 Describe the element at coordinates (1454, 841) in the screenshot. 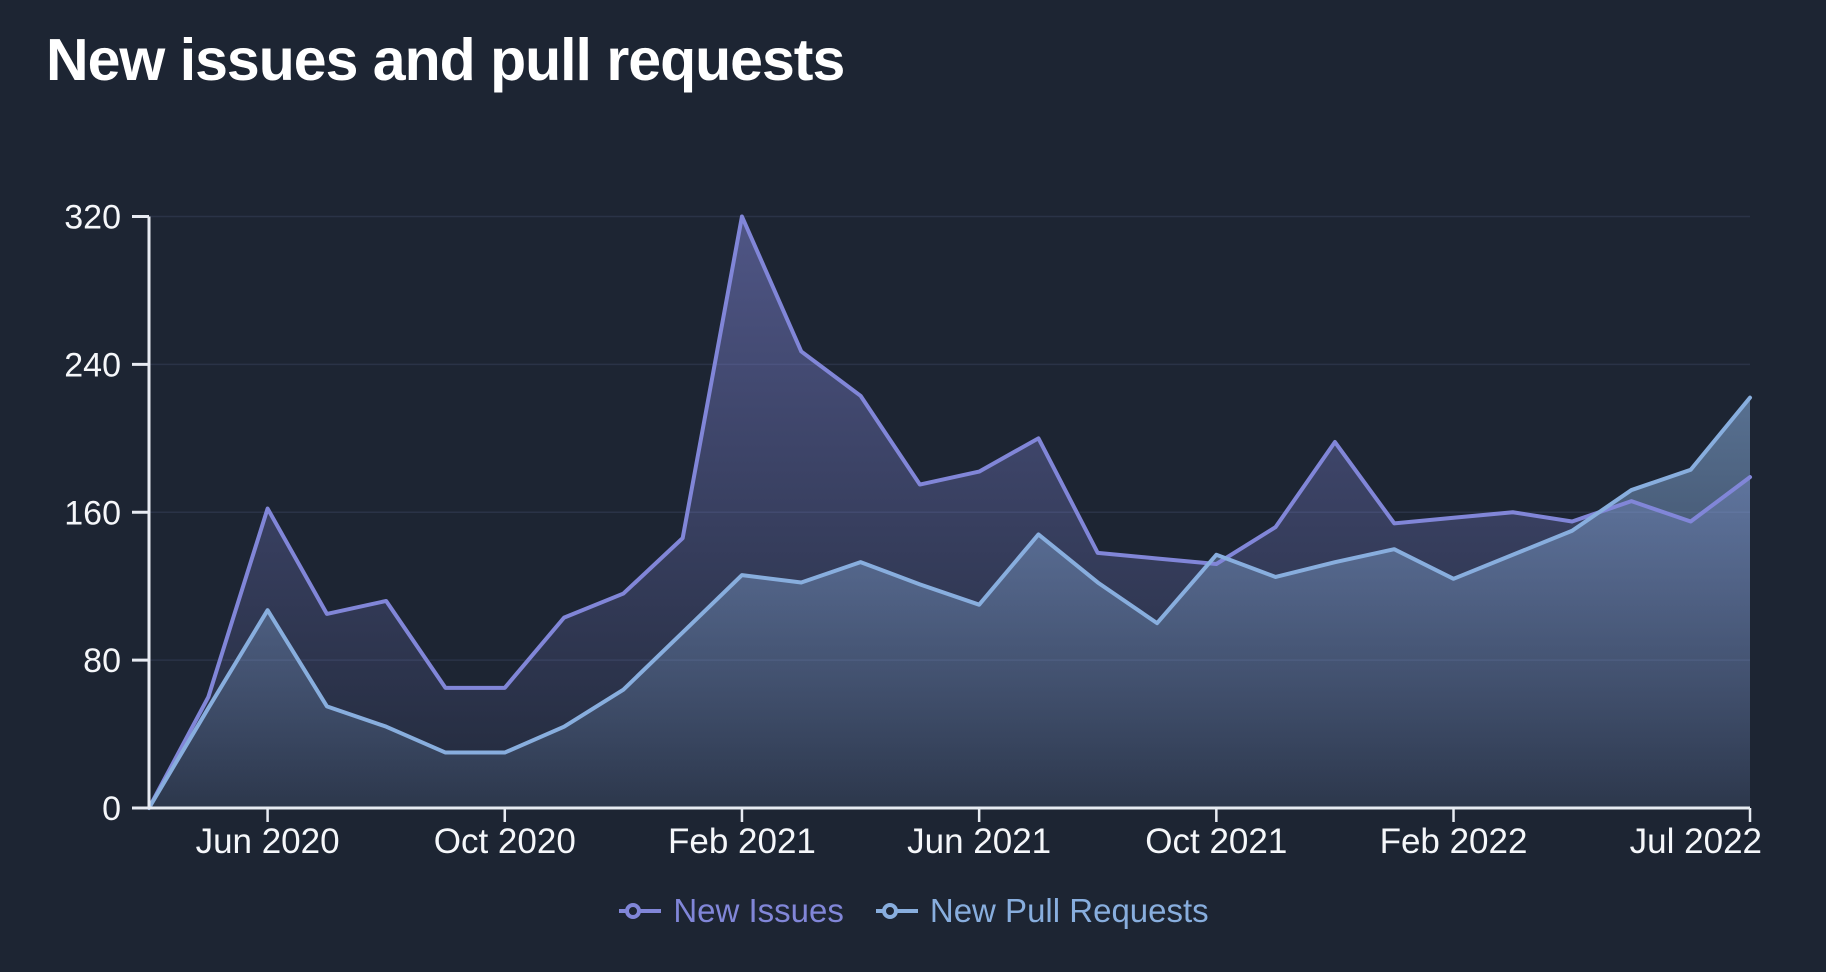

I see `x-tick-label: Feb 2022` at that location.